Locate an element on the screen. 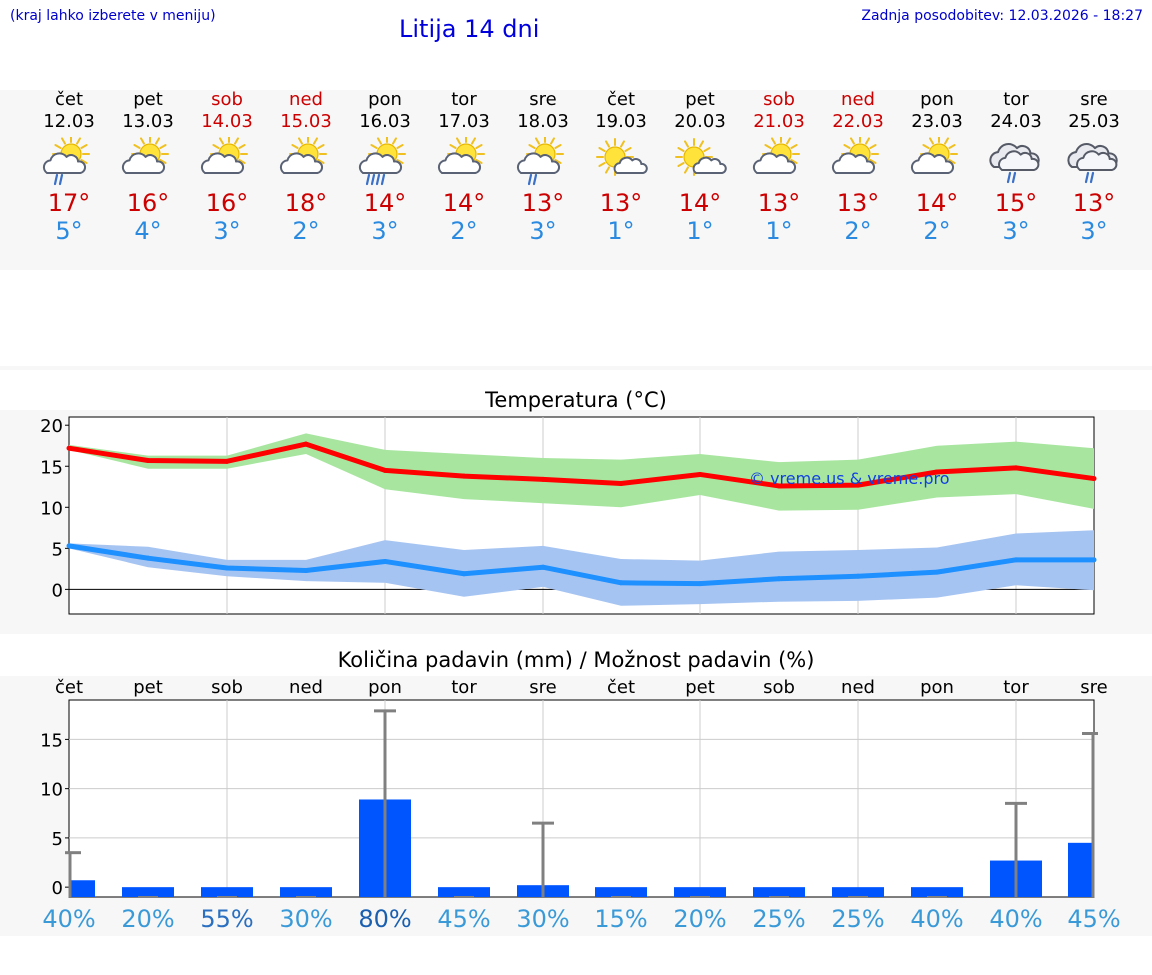 This screenshot has height=975, width=1152. x-category-label: tor is located at coordinates (464, 687).